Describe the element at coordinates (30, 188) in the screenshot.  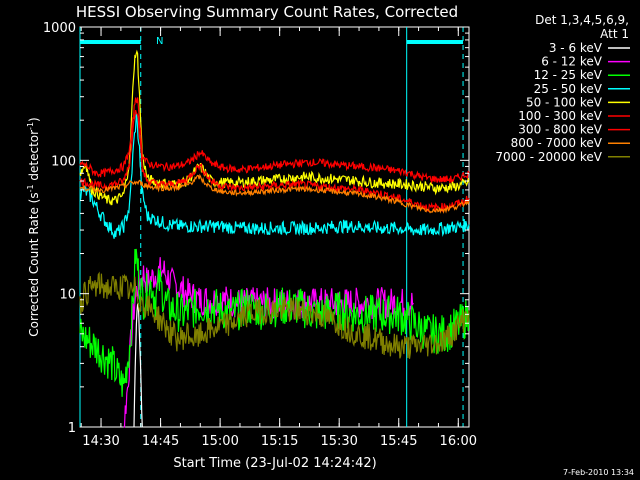
I see `y-axis-label-sup1: -1` at that location.